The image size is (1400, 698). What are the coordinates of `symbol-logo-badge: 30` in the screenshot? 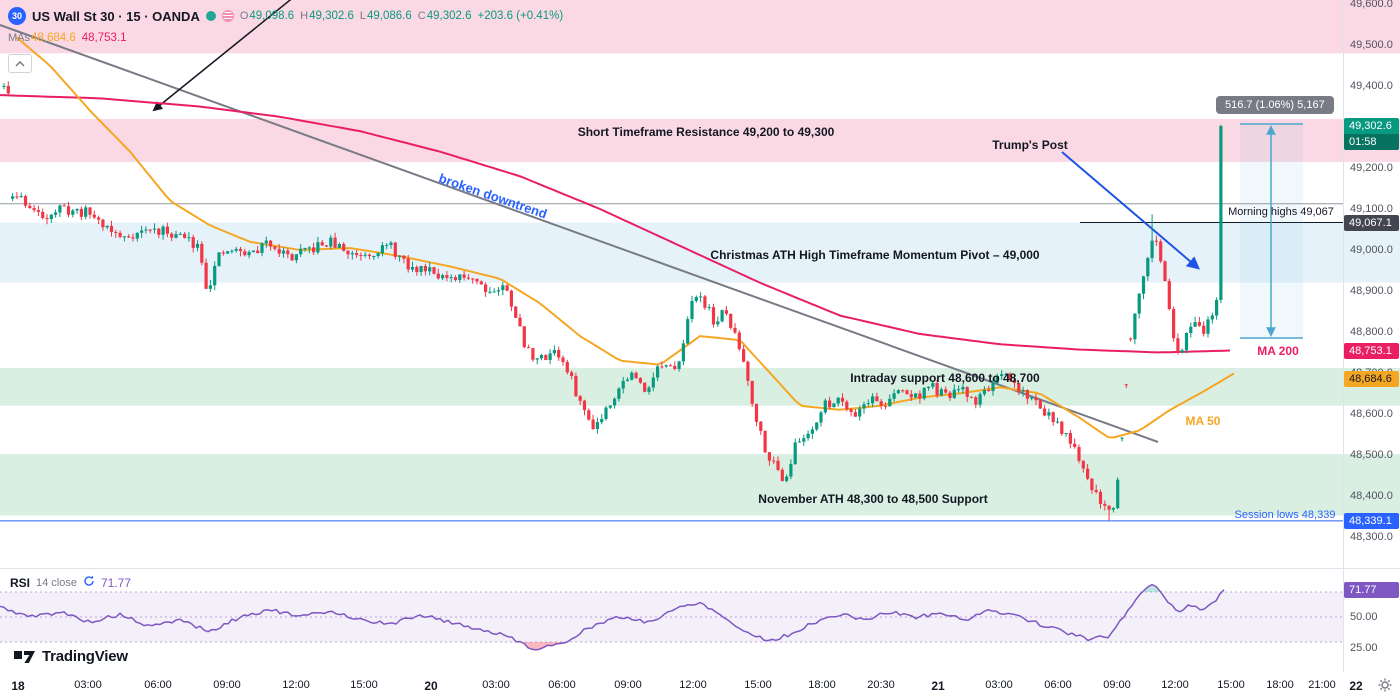 It's located at (17, 16).